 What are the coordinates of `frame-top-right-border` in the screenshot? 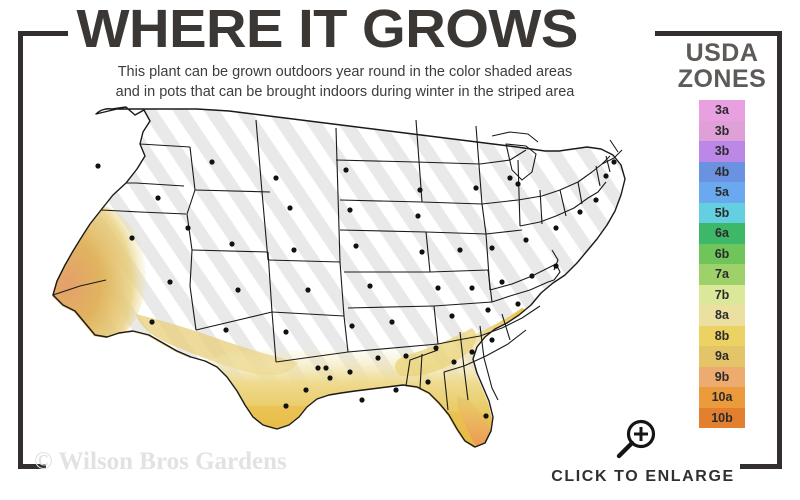 It's located at (718, 33).